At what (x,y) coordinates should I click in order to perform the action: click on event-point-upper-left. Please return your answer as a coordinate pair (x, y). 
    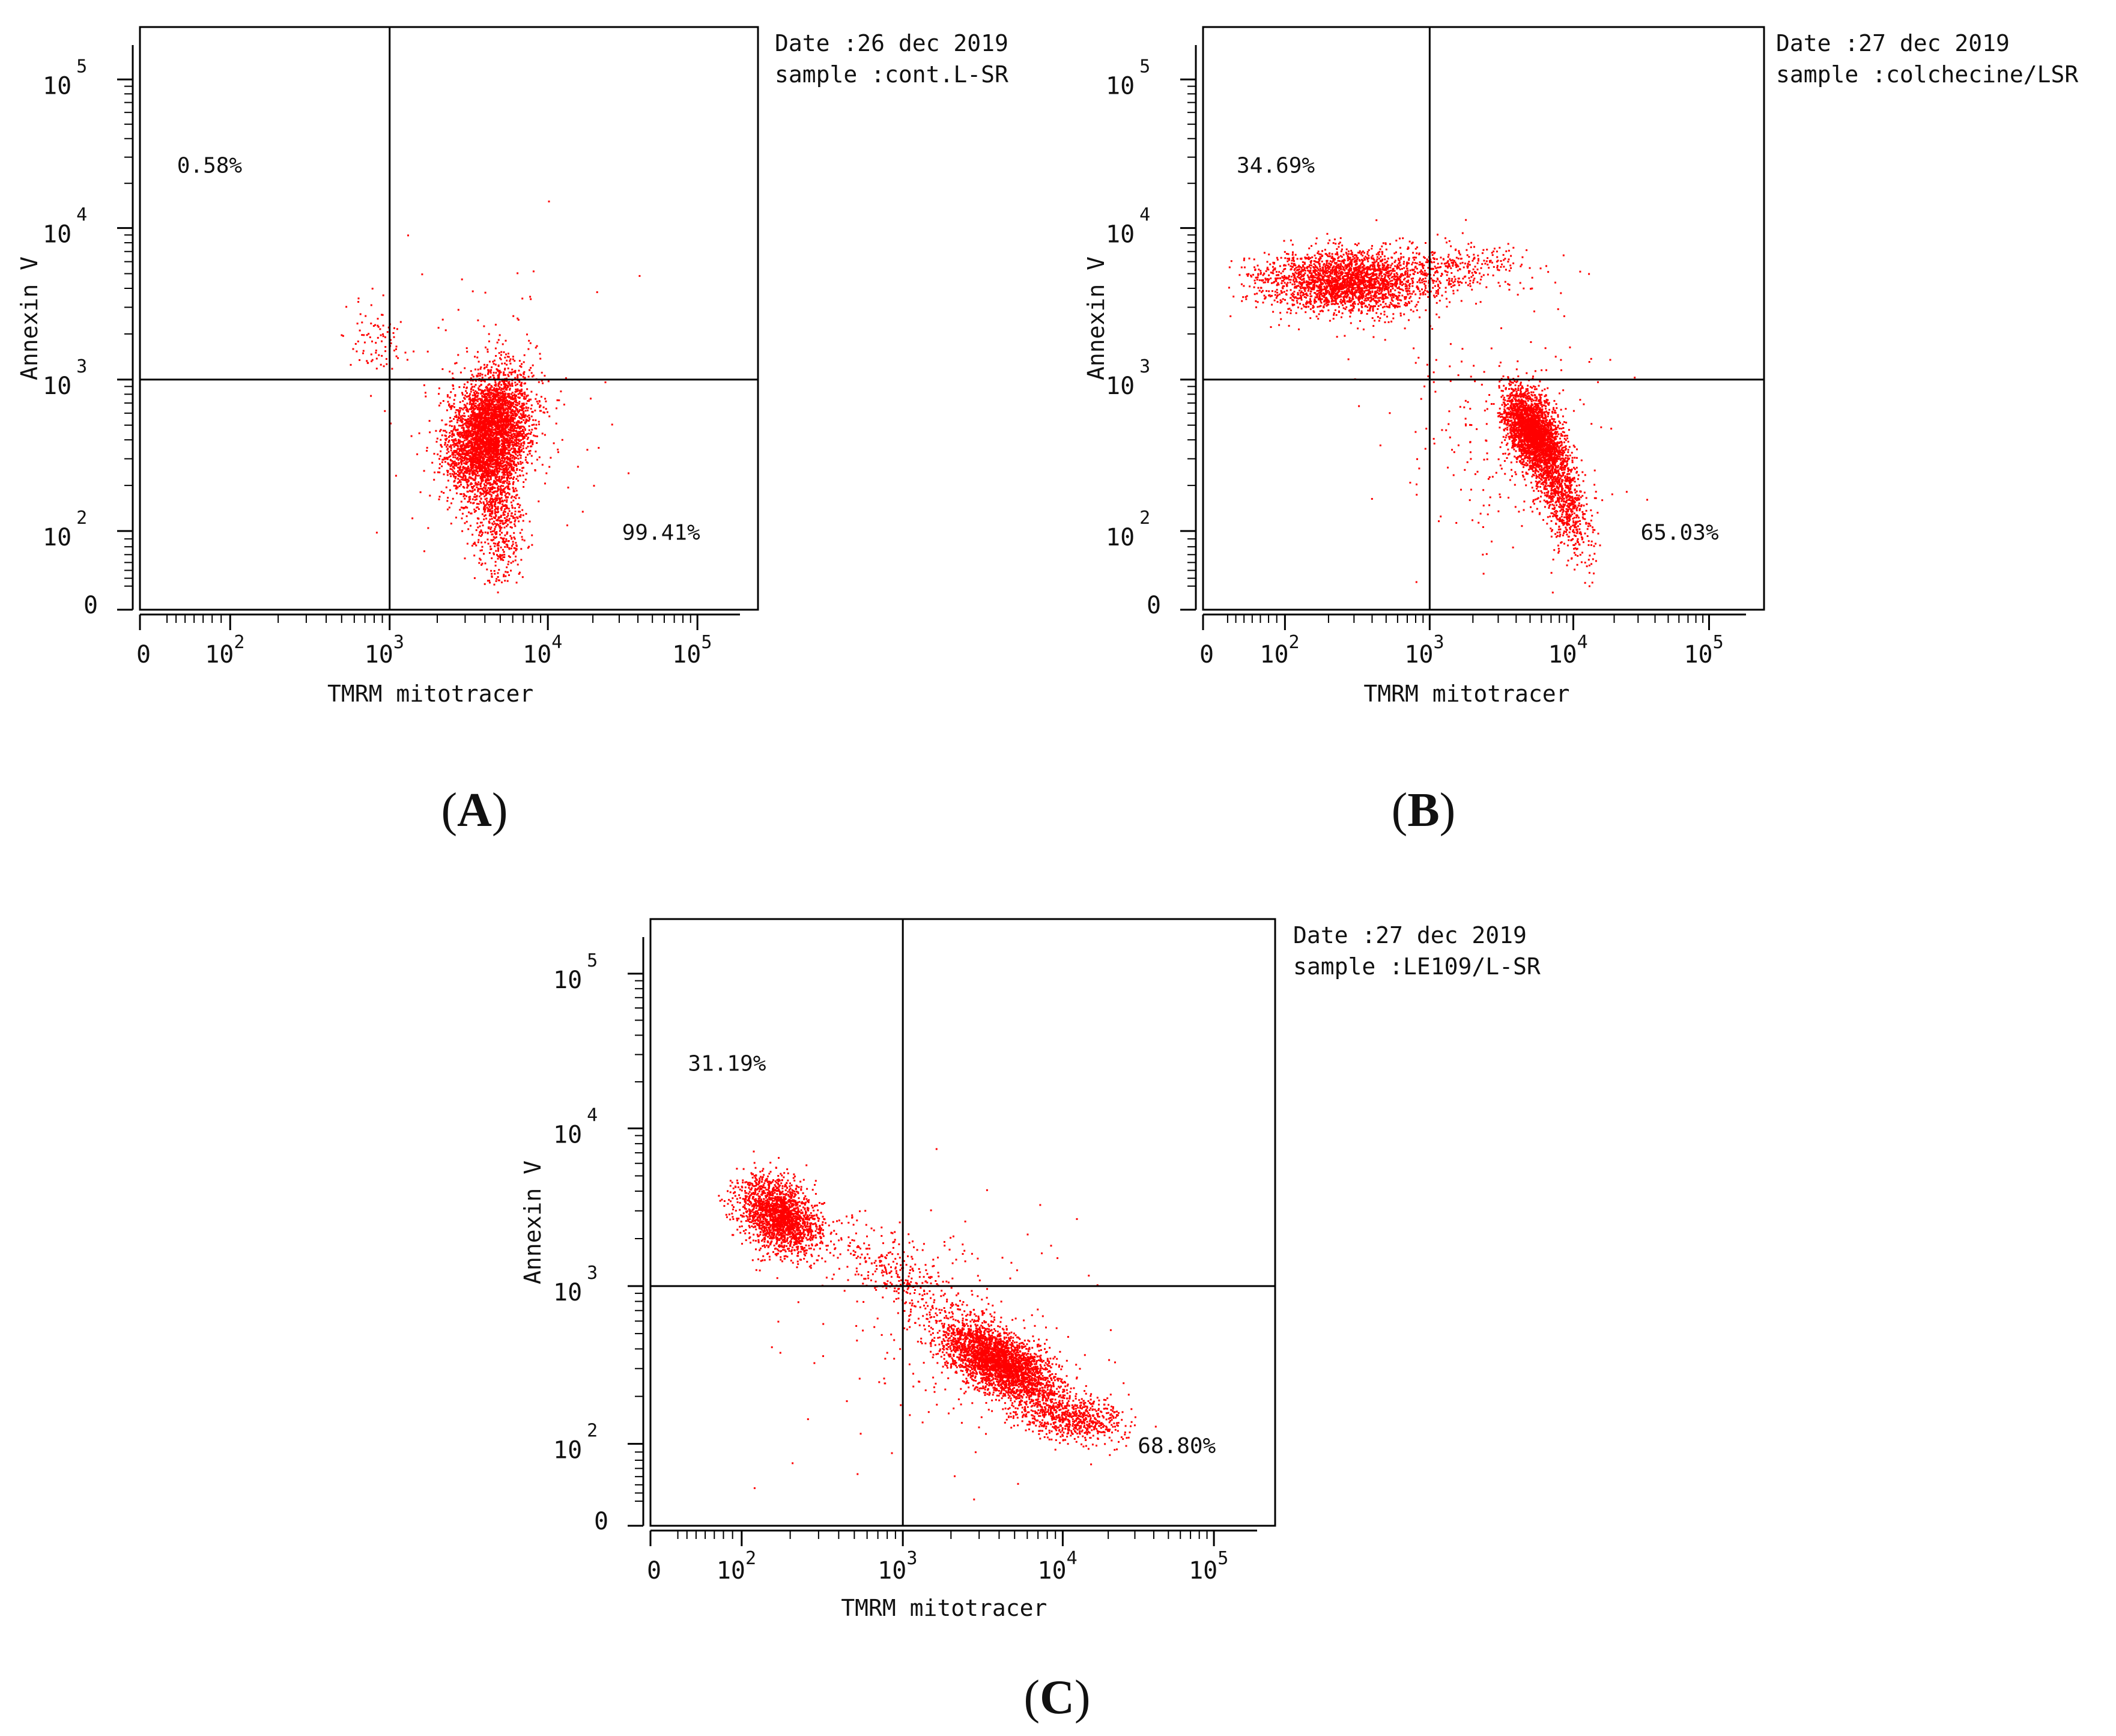
    Looking at the image, I should click on (1408, 280).